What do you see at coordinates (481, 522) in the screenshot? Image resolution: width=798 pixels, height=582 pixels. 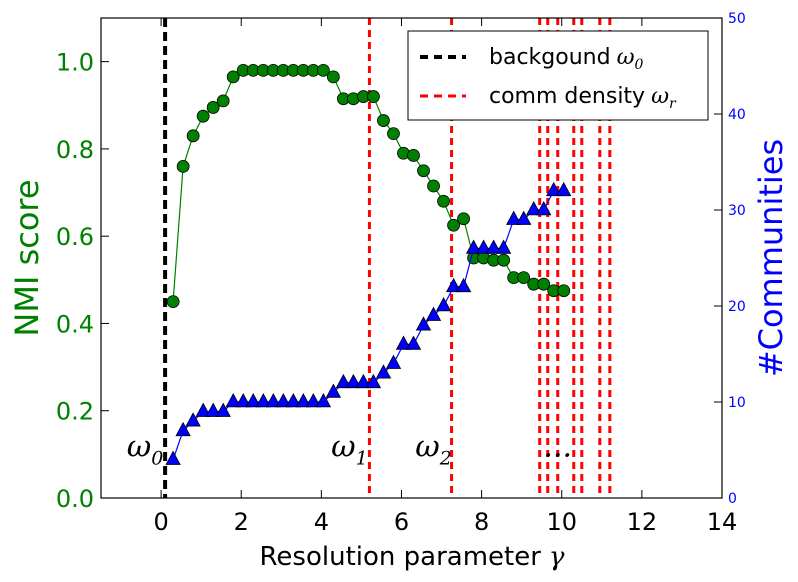 I see `x-tick-label-4: 8` at bounding box center [481, 522].